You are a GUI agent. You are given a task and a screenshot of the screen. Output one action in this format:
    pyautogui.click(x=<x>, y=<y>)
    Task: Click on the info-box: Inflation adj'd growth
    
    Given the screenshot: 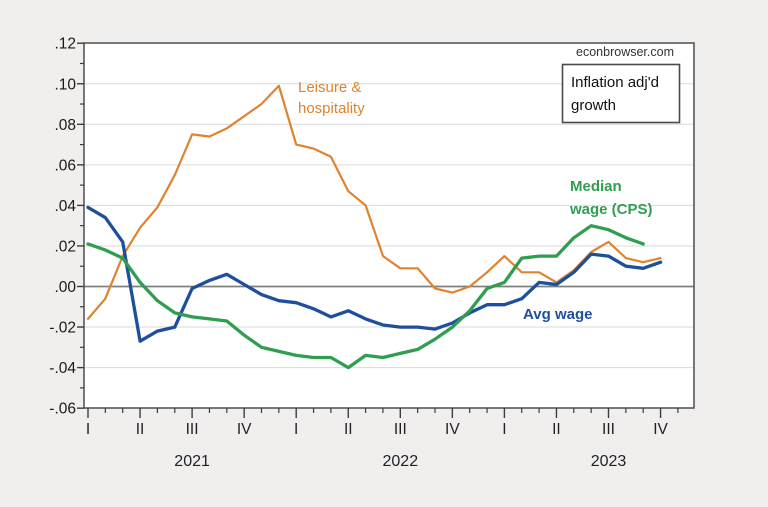 What is the action you would take?
    pyautogui.click(x=621, y=93)
    